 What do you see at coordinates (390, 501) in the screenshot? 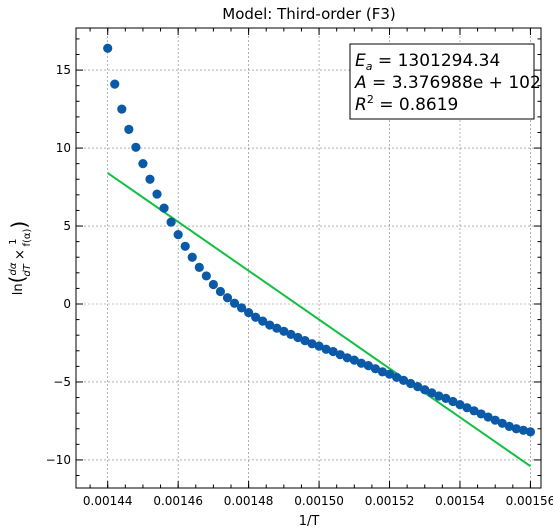
I see `x-tick-label: 0.00152` at bounding box center [390, 501].